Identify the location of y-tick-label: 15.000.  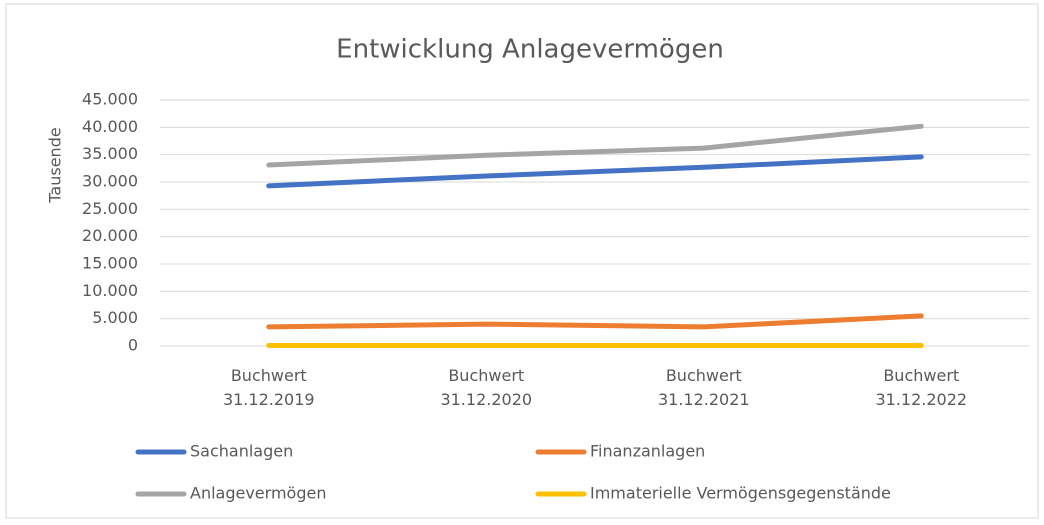
(110, 263).